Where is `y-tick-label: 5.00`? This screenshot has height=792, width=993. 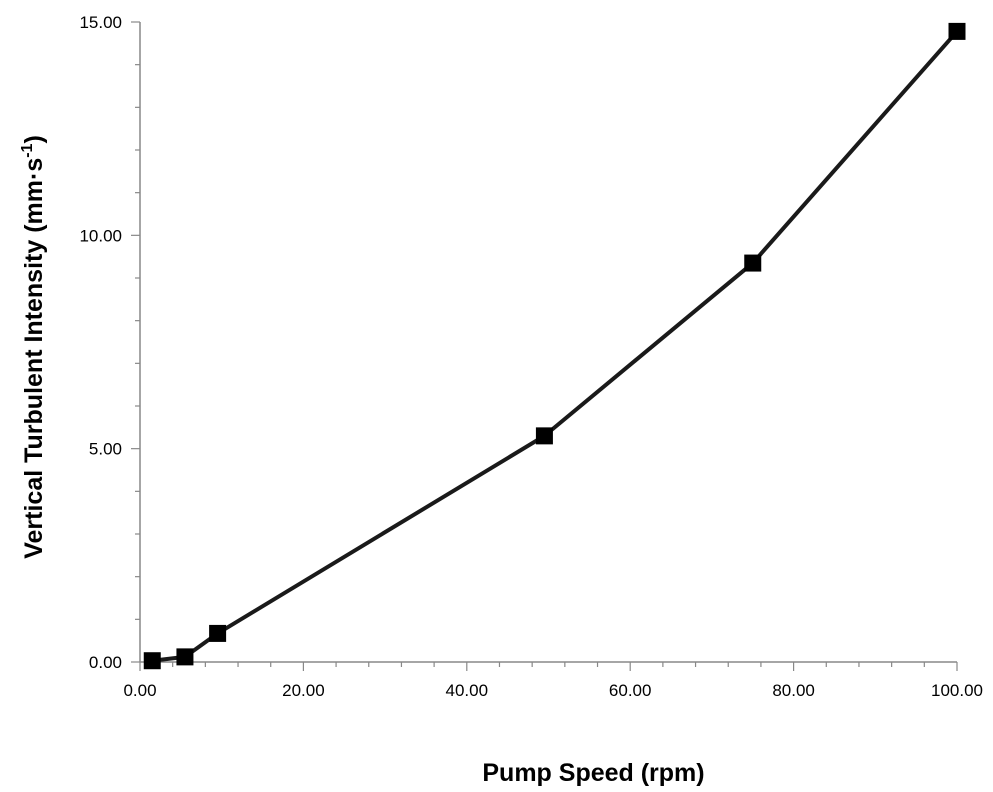
y-tick-label: 5.00 is located at coordinates (105, 449).